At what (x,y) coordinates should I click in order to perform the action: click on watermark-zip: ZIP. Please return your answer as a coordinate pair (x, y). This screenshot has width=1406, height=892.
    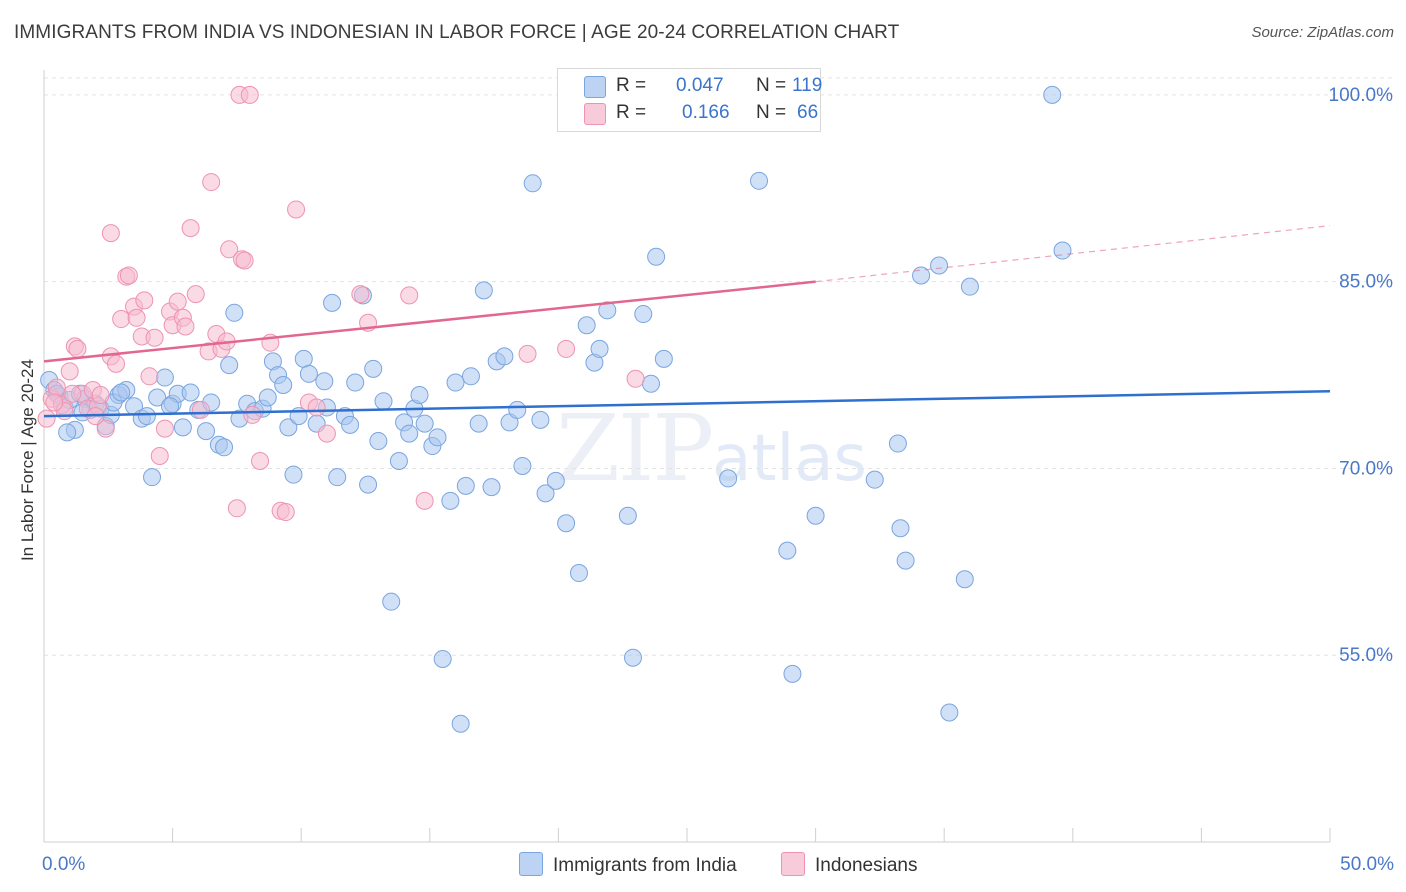
    Looking at the image, I should click on (635, 448).